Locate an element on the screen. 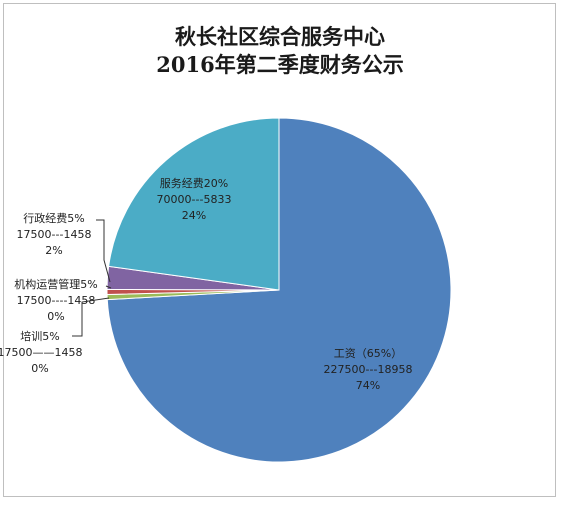  slice-label-0-line-1: 227500---18958 is located at coordinates (368, 369).